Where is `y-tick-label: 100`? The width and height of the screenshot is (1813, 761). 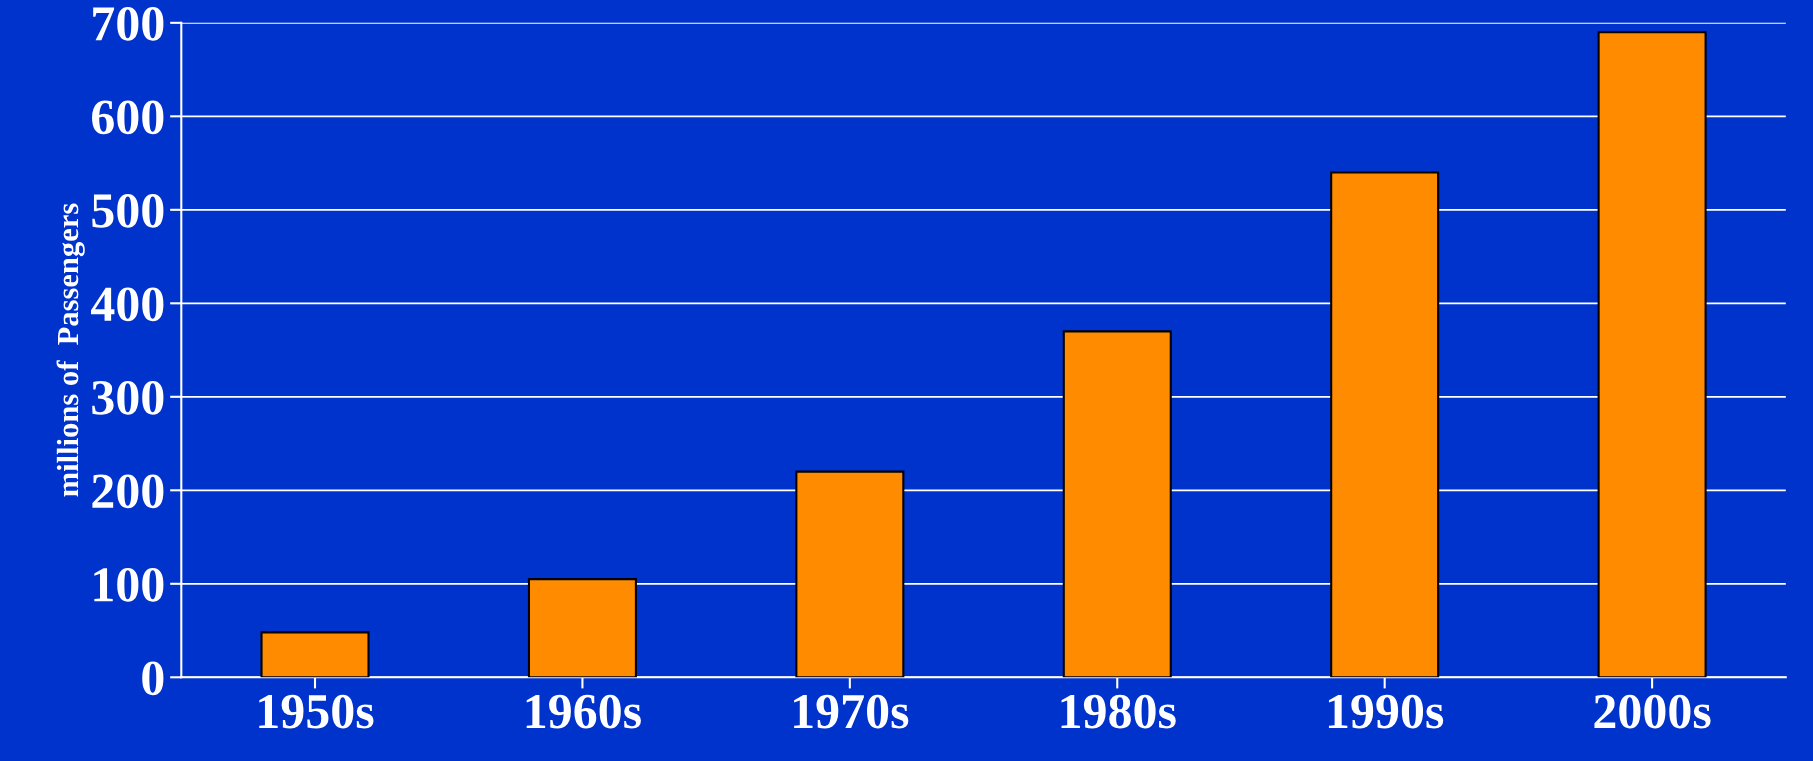 y-tick-label: 100 is located at coordinates (129, 584).